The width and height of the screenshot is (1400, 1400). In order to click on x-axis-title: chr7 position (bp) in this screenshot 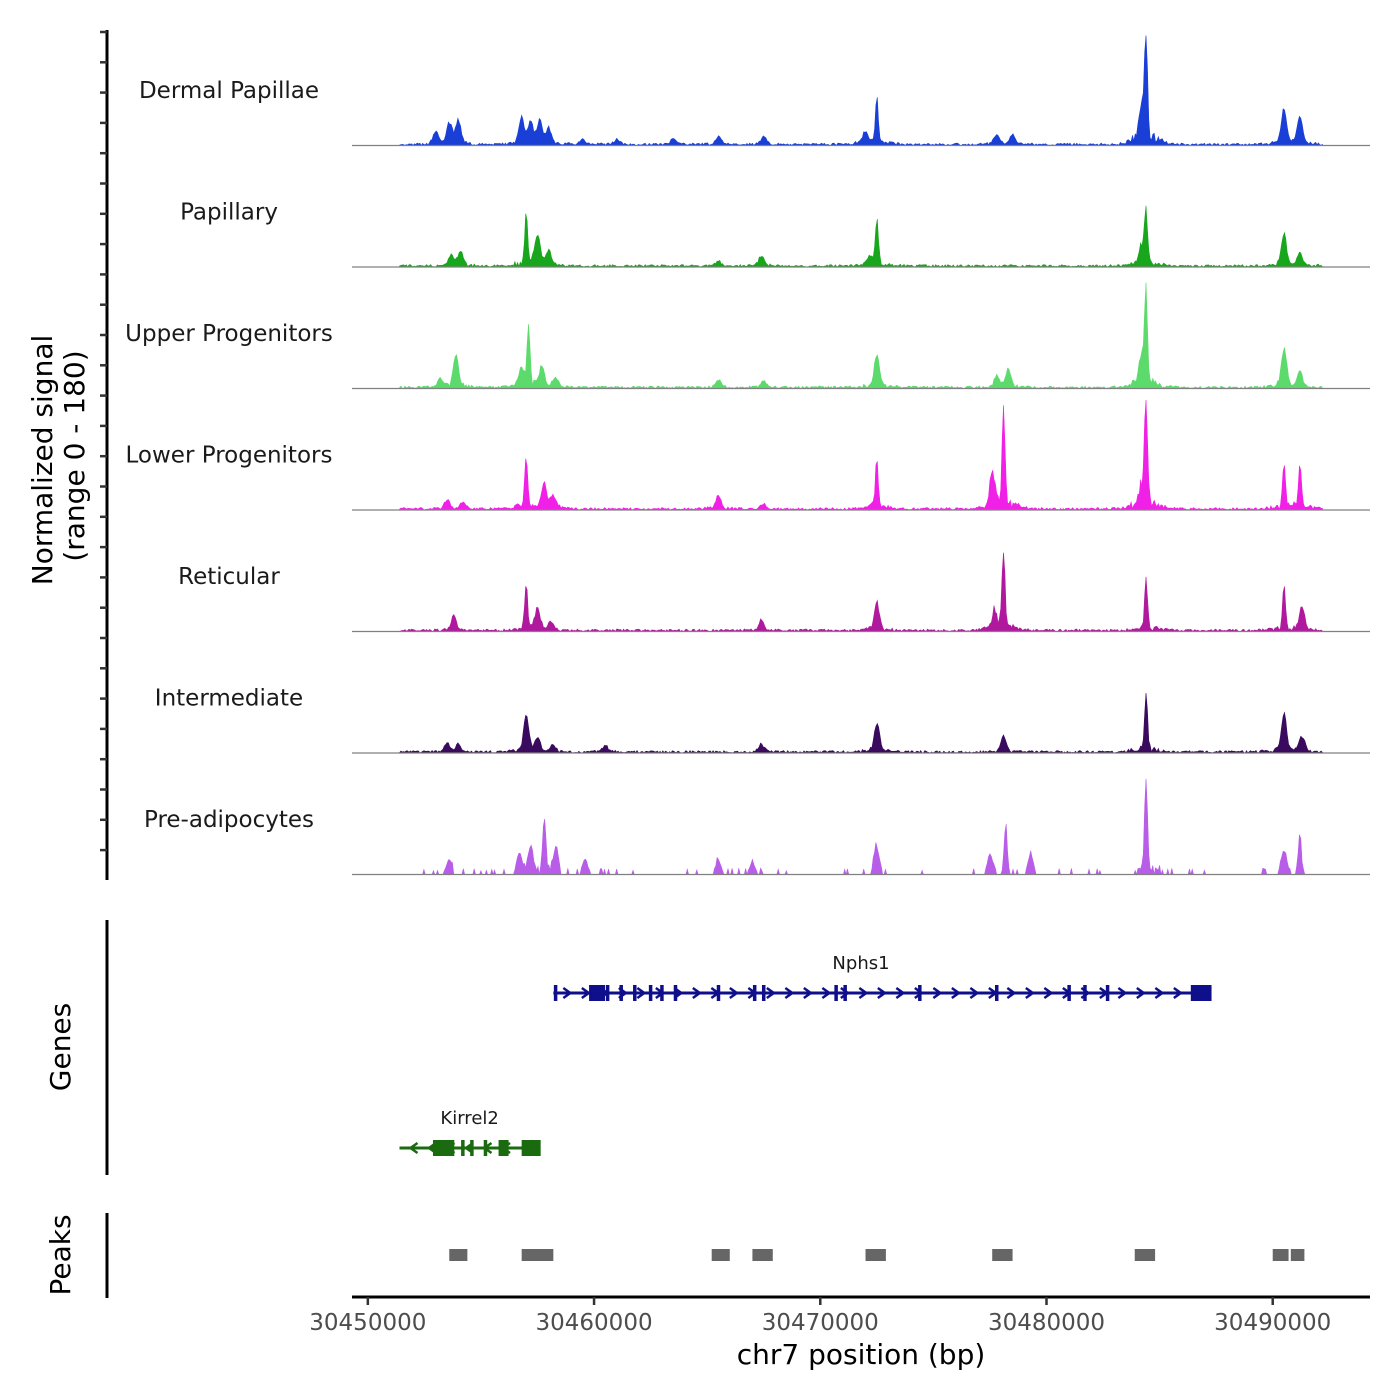, I will do `click(861, 1354)`.